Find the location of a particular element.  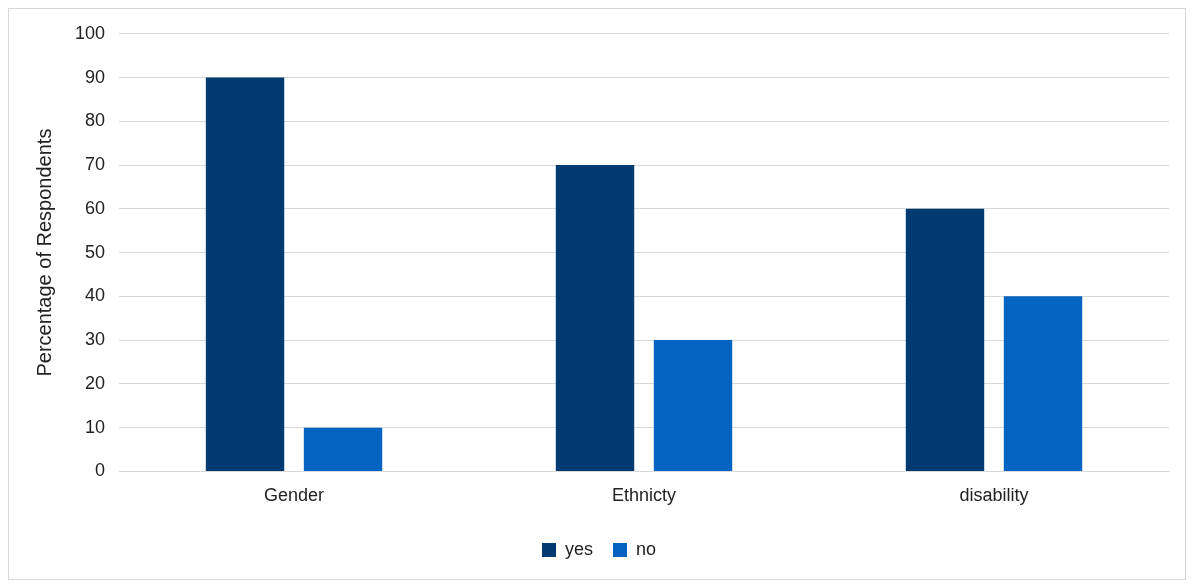

y-tick-label: 40 is located at coordinates (95, 295).